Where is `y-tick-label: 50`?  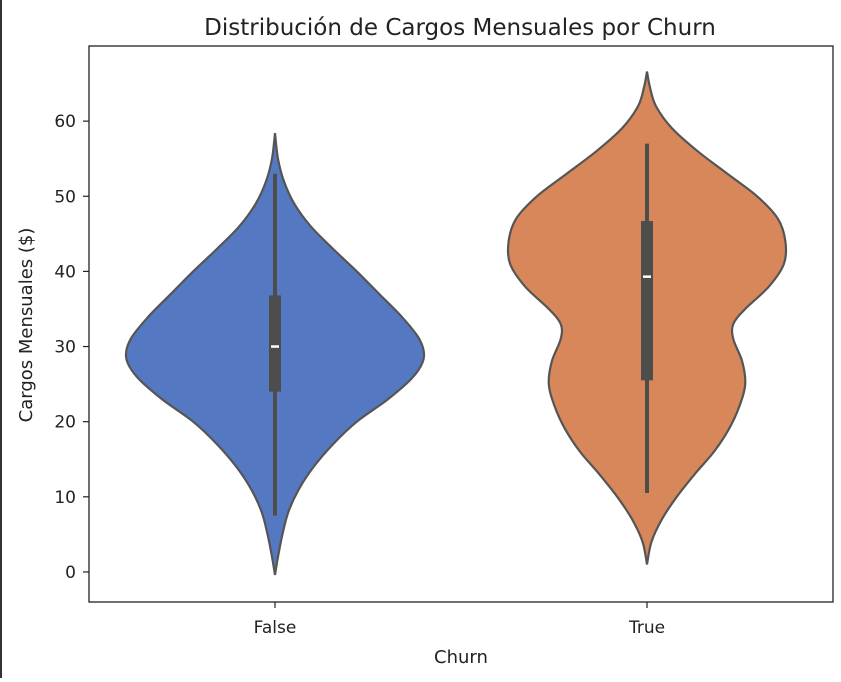
y-tick-label: 50 is located at coordinates (65, 197).